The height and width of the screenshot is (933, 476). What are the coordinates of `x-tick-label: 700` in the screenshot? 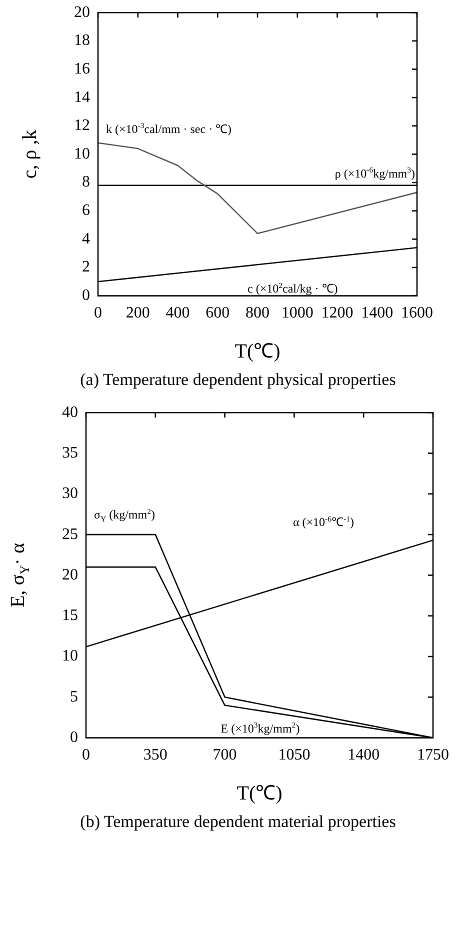 It's located at (224, 755).